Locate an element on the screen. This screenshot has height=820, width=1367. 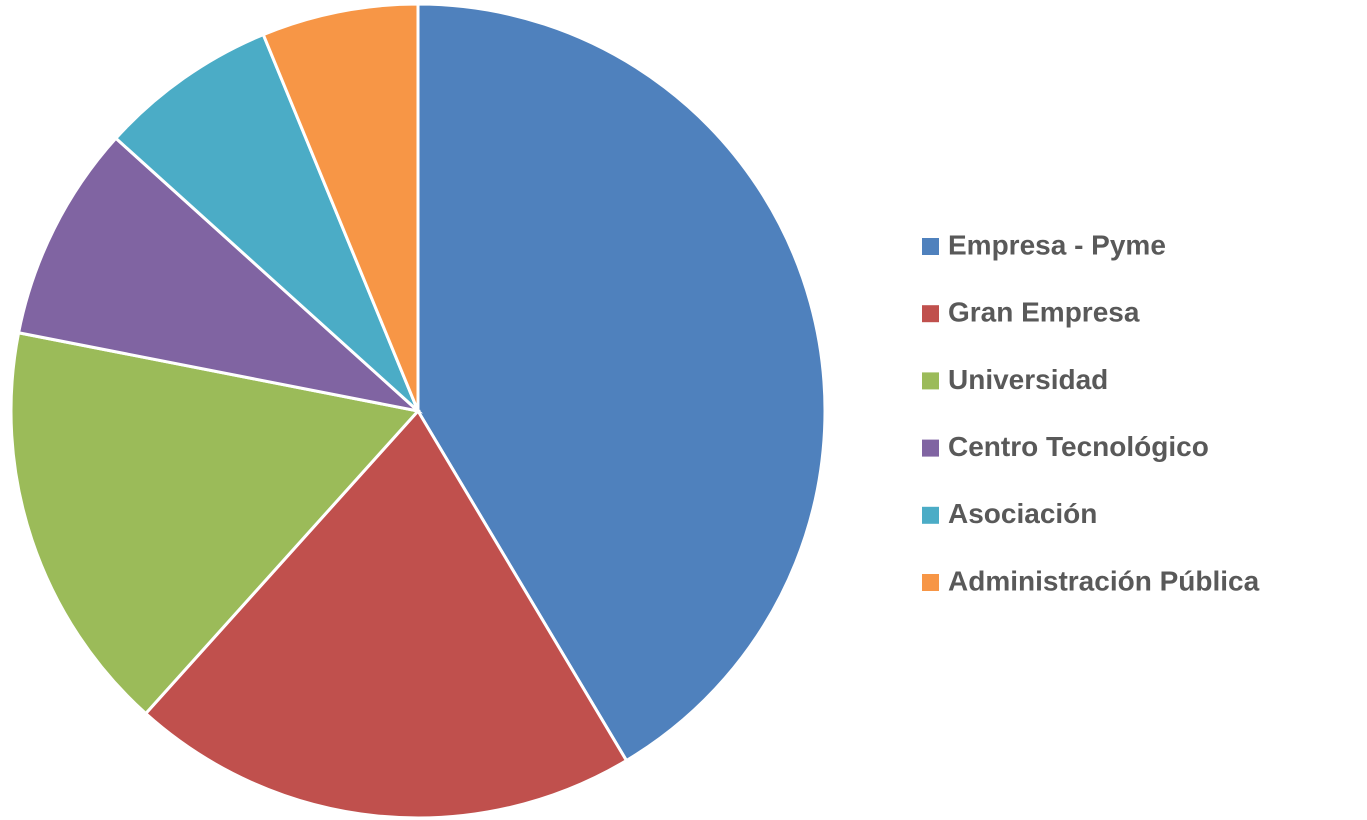
legend-label: Gran Empresa is located at coordinates (1044, 312).